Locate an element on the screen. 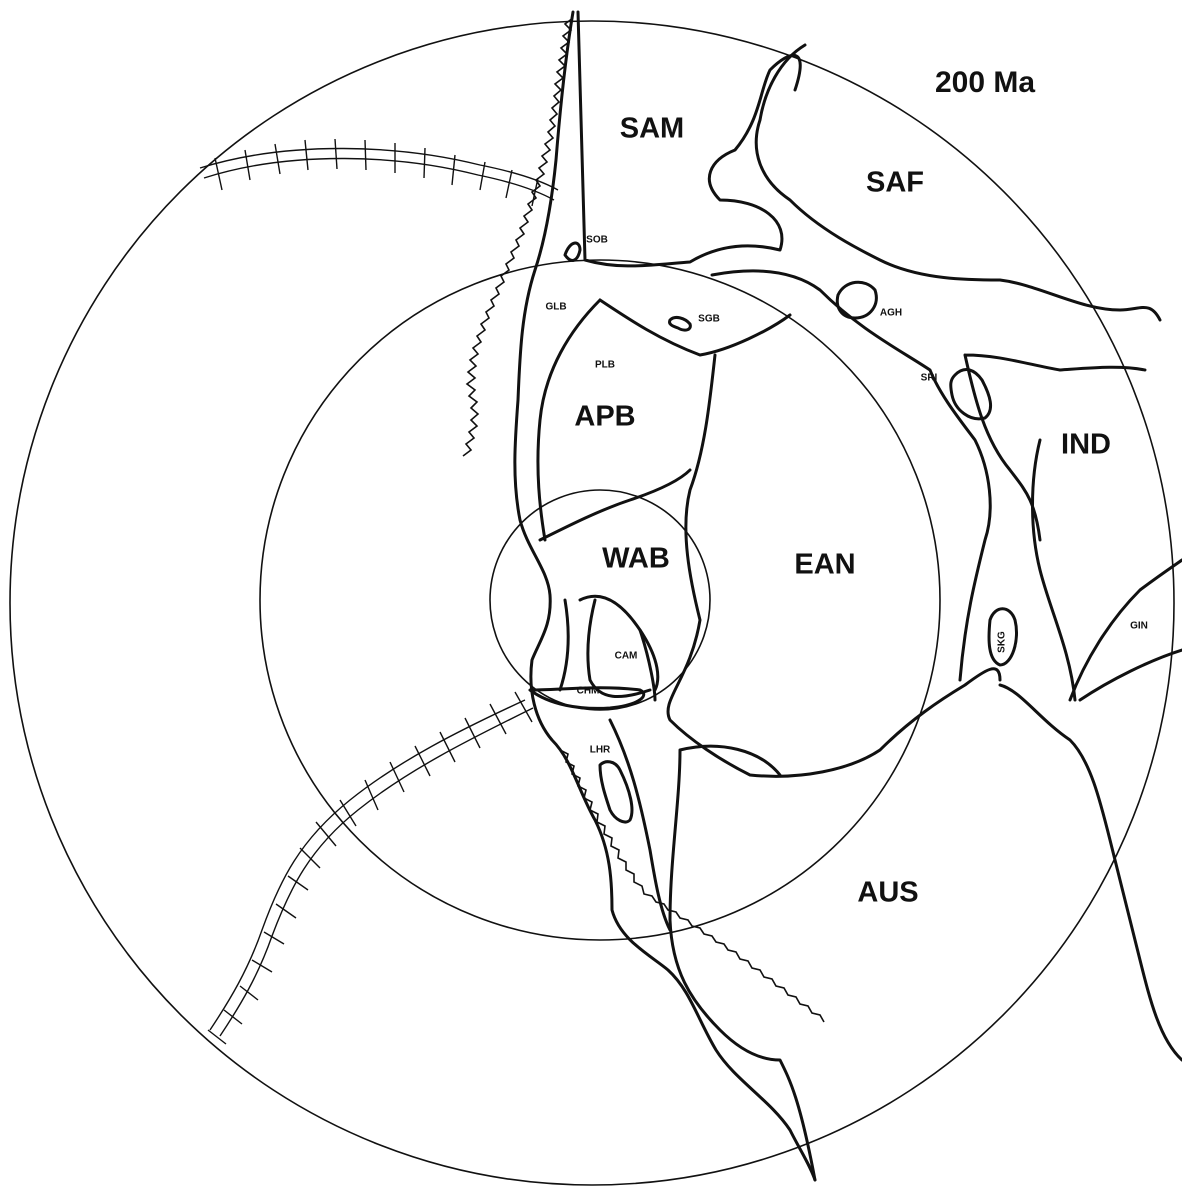 The image size is (1182, 1187). label-chm: CHM is located at coordinates (588, 691).